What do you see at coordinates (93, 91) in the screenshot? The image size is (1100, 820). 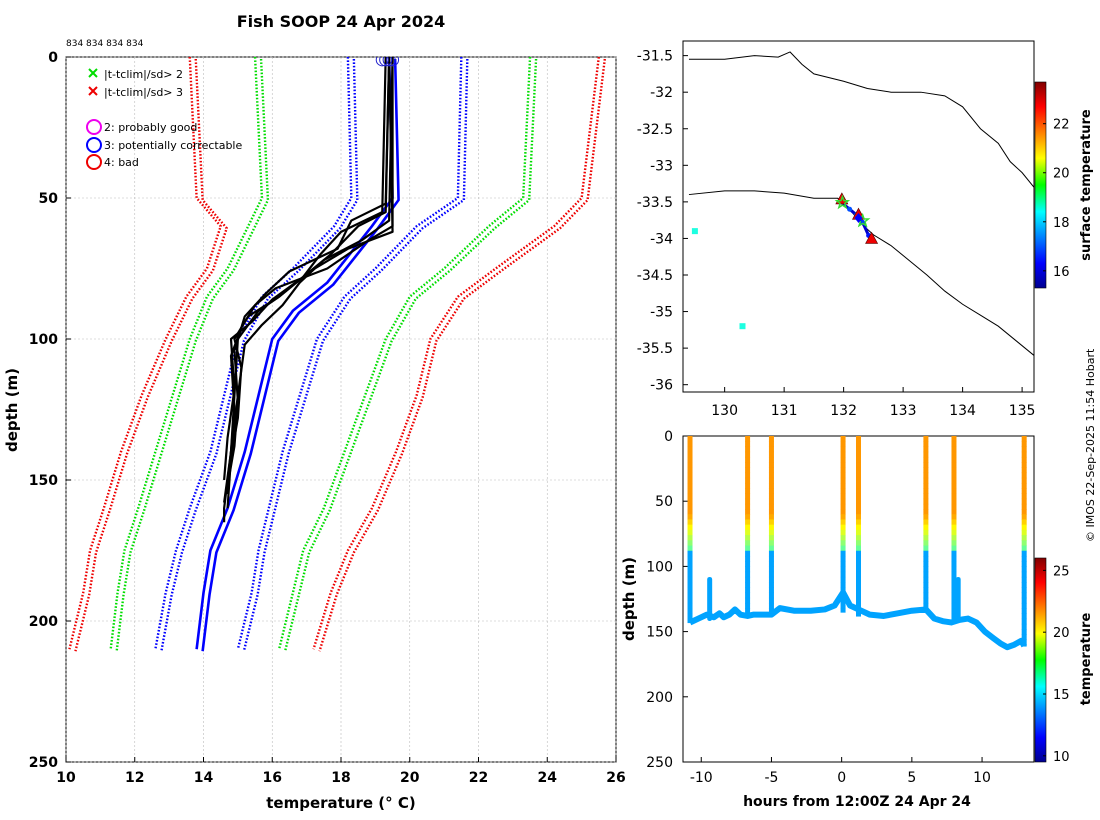 I see `legend-x-marker-red` at bounding box center [93, 91].